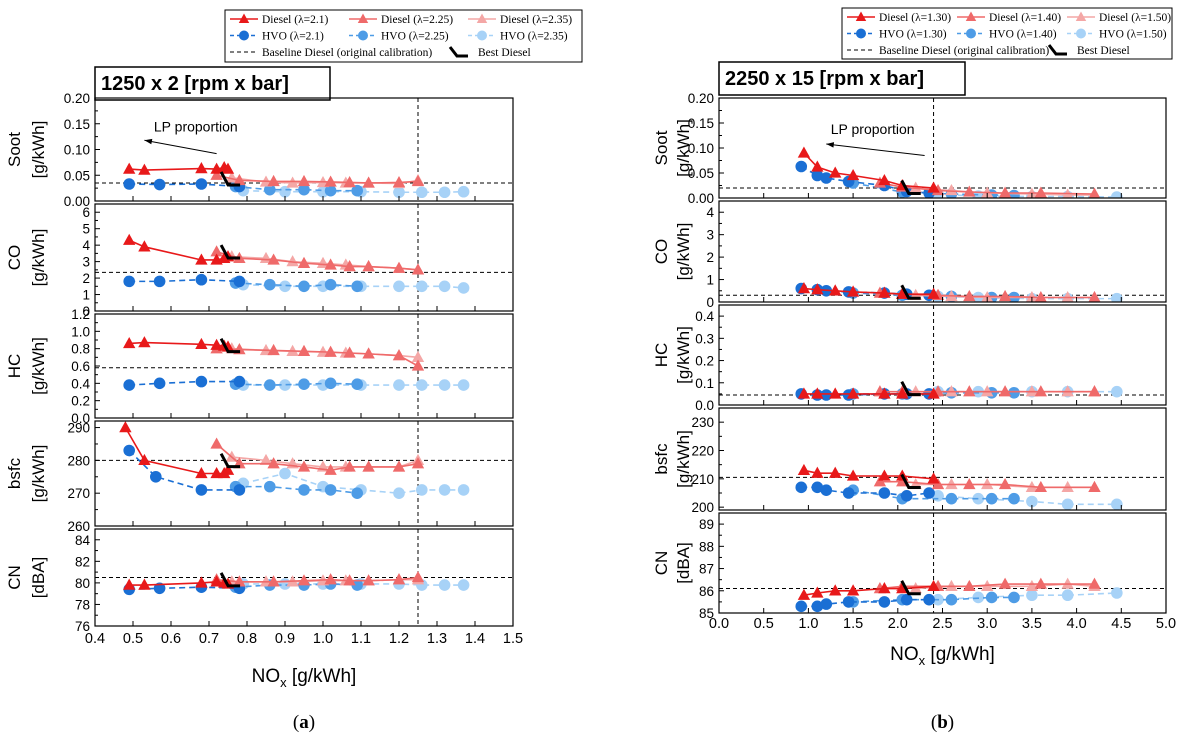 The height and width of the screenshot is (740, 1195). What do you see at coordinates (14, 577) in the screenshot?
I see `y-axis-label: CN` at bounding box center [14, 577].